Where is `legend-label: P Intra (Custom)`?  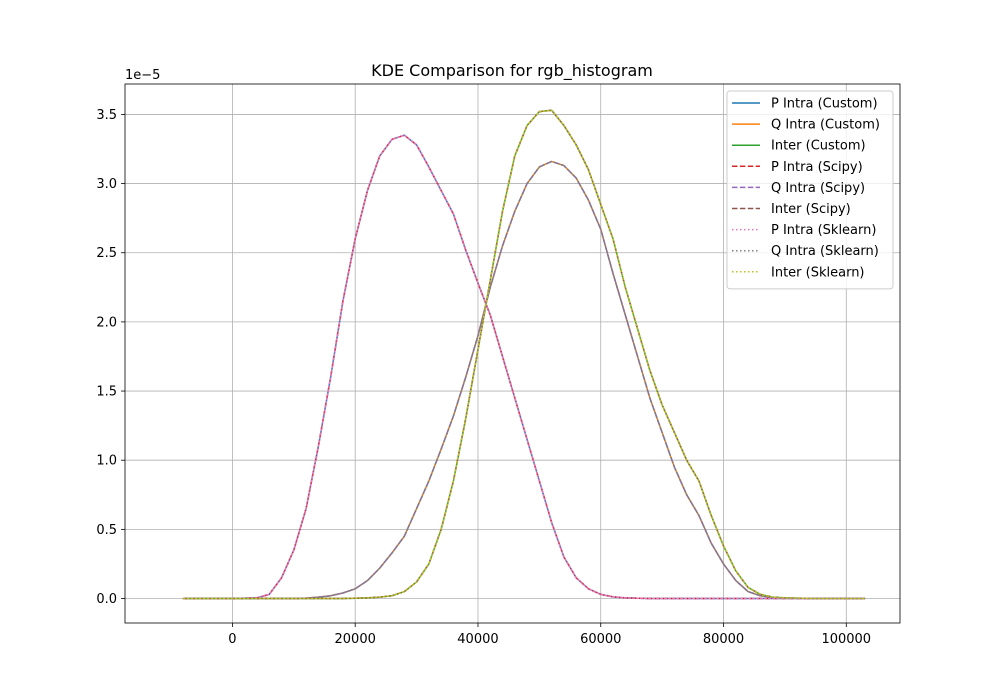 legend-label: P Intra (Custom) is located at coordinates (824, 104).